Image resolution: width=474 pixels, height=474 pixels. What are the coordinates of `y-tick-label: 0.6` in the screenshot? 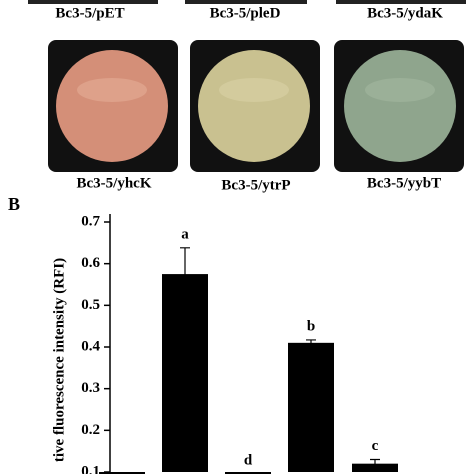 It's located at (90, 263).